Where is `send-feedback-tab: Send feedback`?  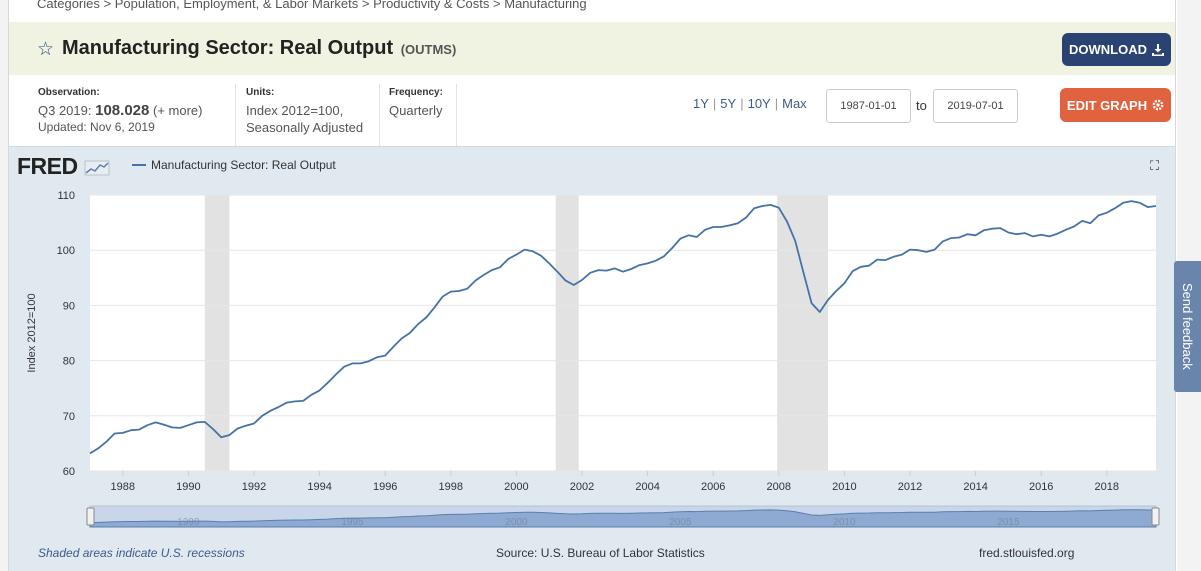
send-feedback-tab: Send feedback is located at coordinates (1187, 326).